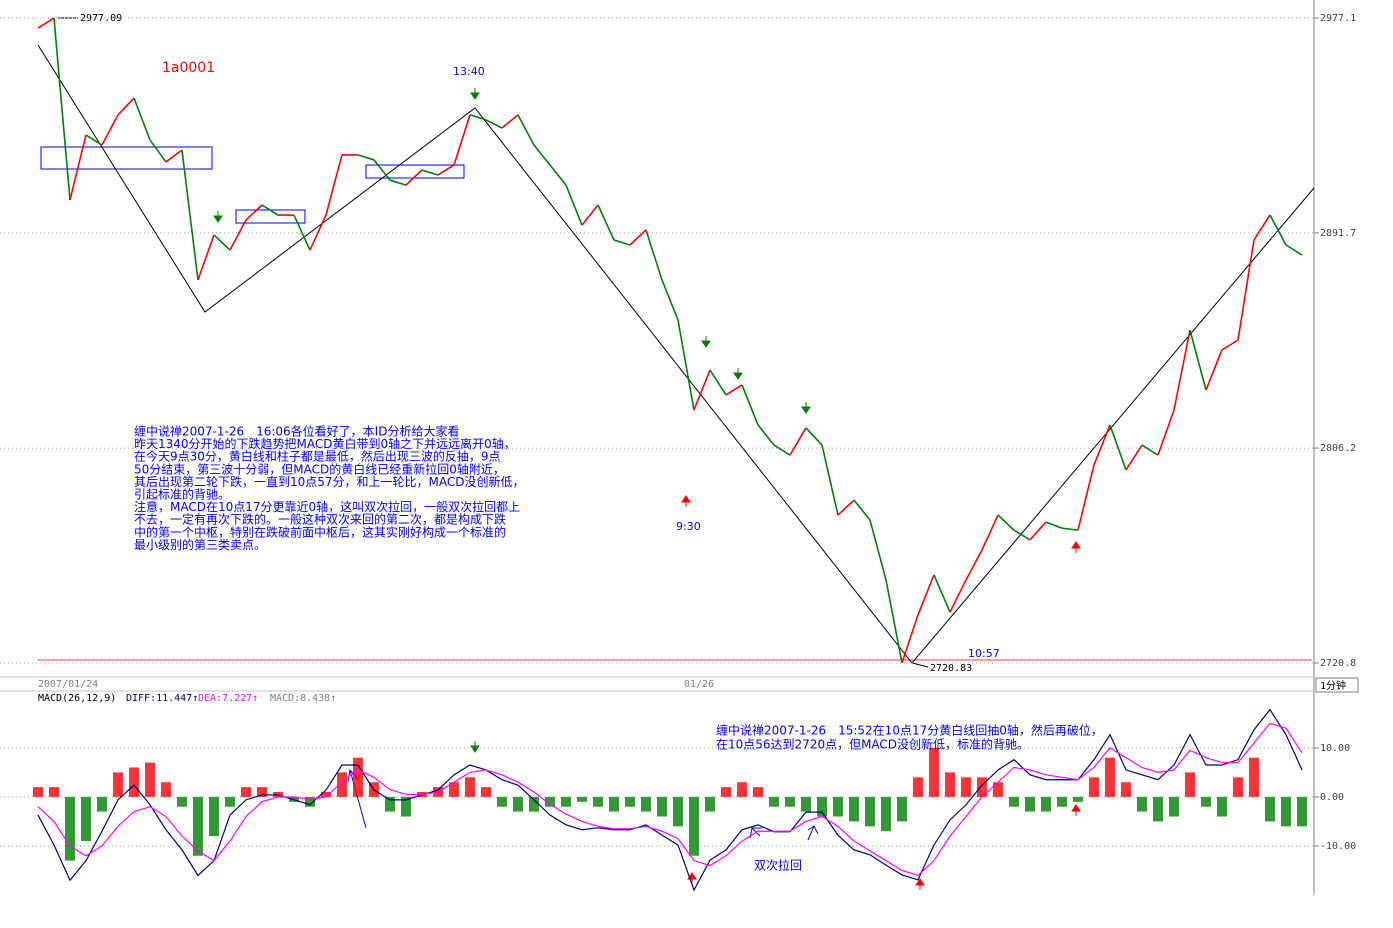 The image size is (1393, 928). Describe the element at coordinates (909, 730) in the screenshot. I see `annotation-line: 缠中说禅2007-1-26 15:52在10点17分黄白线回抽0轴，然后再破位，` at that location.